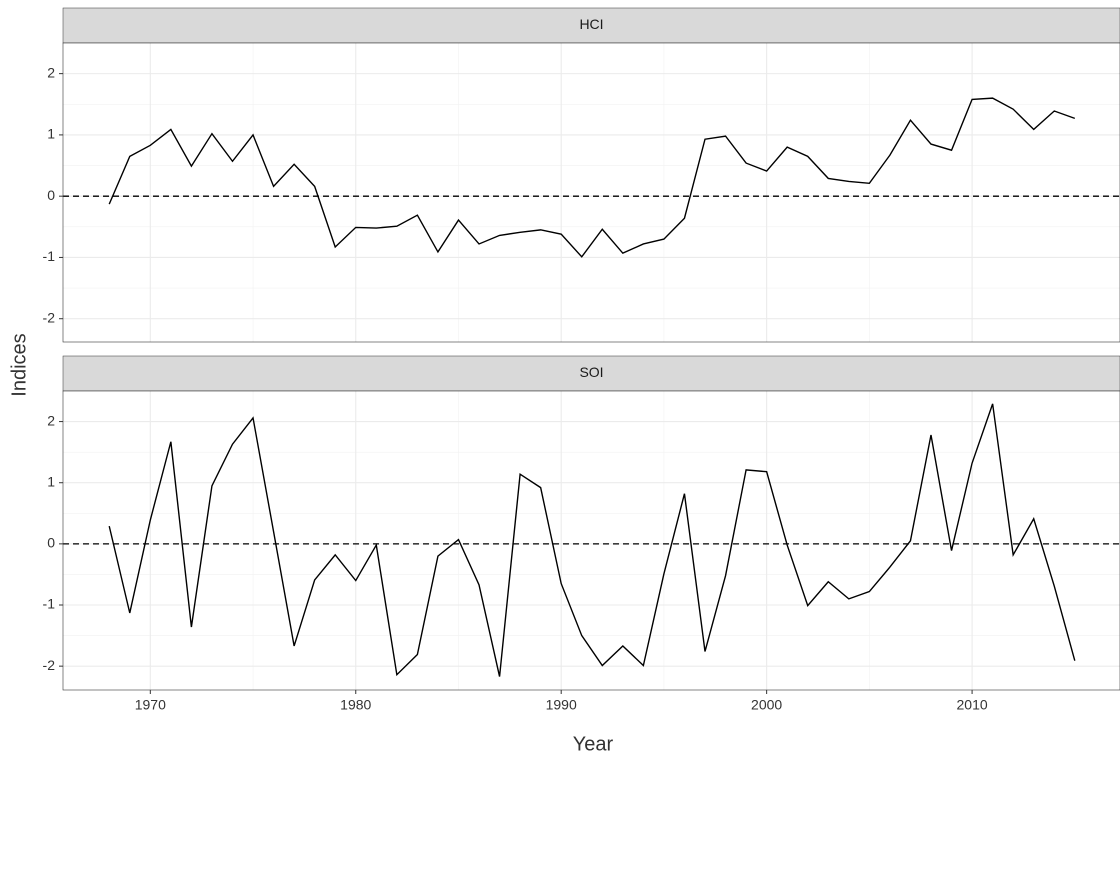 This screenshot has height=871, width=1120. Describe the element at coordinates (355, 705) in the screenshot. I see `x-tick-label: 1980` at that location.